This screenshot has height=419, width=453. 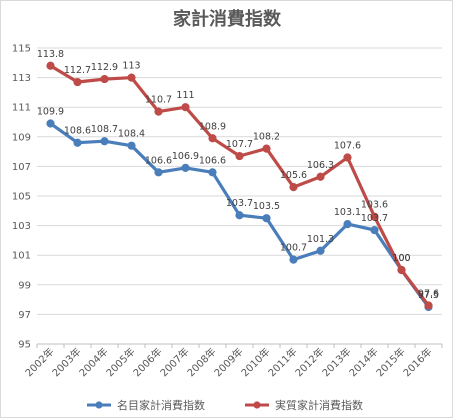 I want to click on data-label-series-1: 111, so click(x=185, y=95).